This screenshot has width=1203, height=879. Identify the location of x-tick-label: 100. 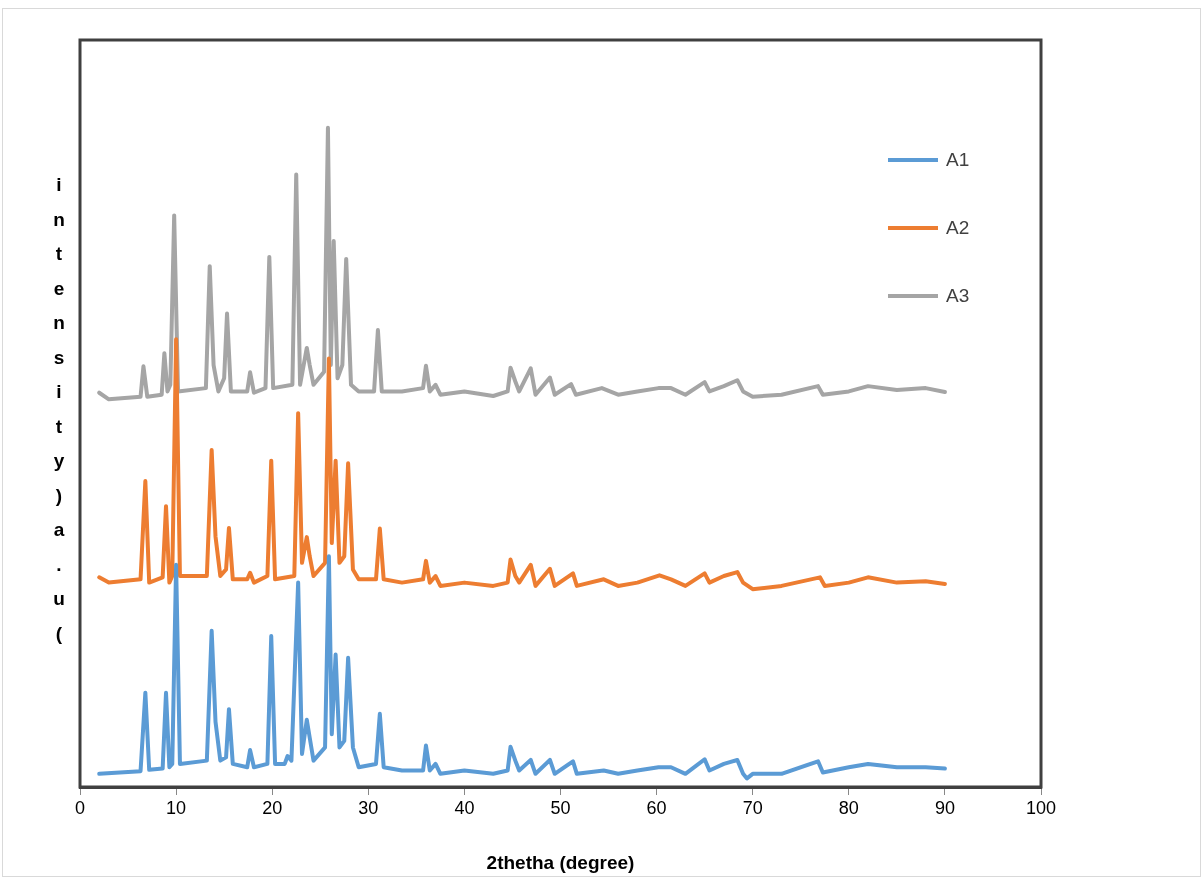
(1041, 807).